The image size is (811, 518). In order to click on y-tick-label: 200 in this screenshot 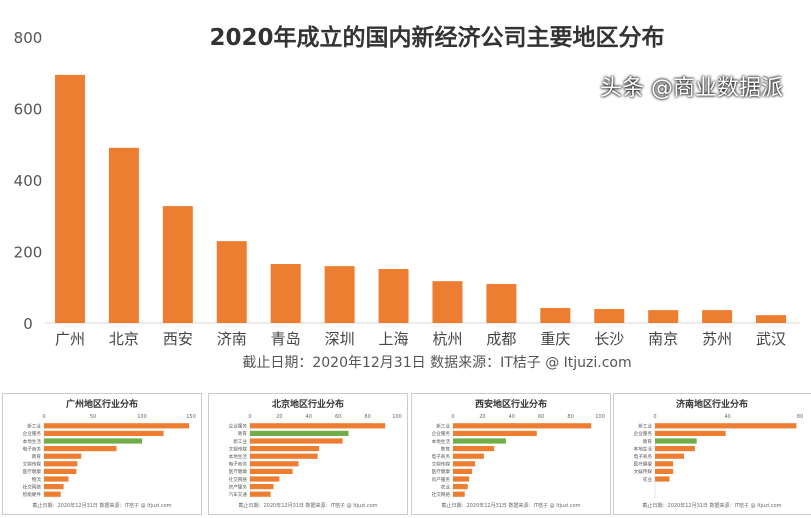, I will do `click(28, 253)`.